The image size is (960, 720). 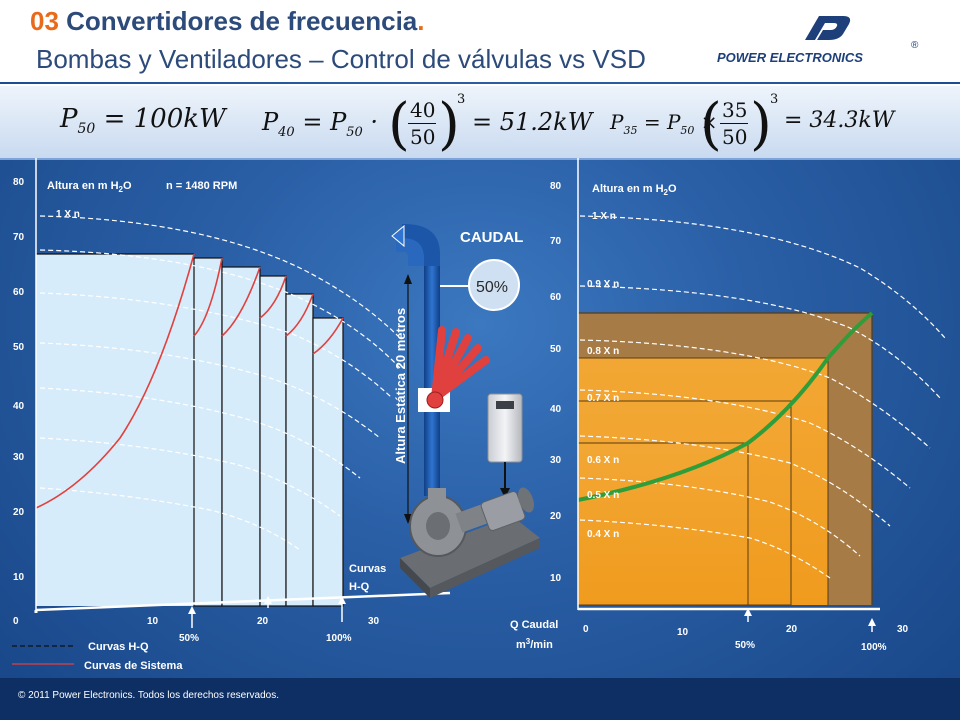 What do you see at coordinates (19, 406) in the screenshot?
I see `left-y-tick: 40` at bounding box center [19, 406].